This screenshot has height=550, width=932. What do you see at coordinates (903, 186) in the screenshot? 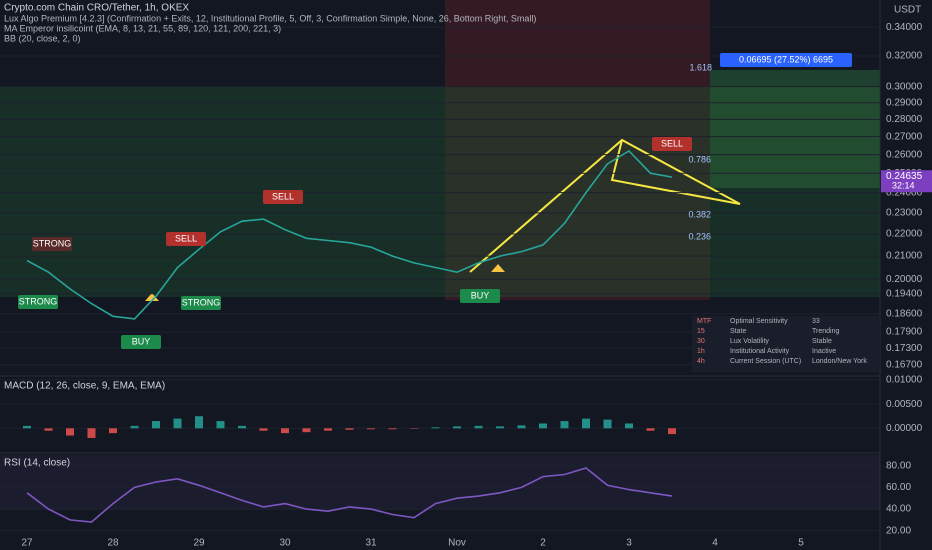
I see `countdown: 32:14` at bounding box center [903, 186].